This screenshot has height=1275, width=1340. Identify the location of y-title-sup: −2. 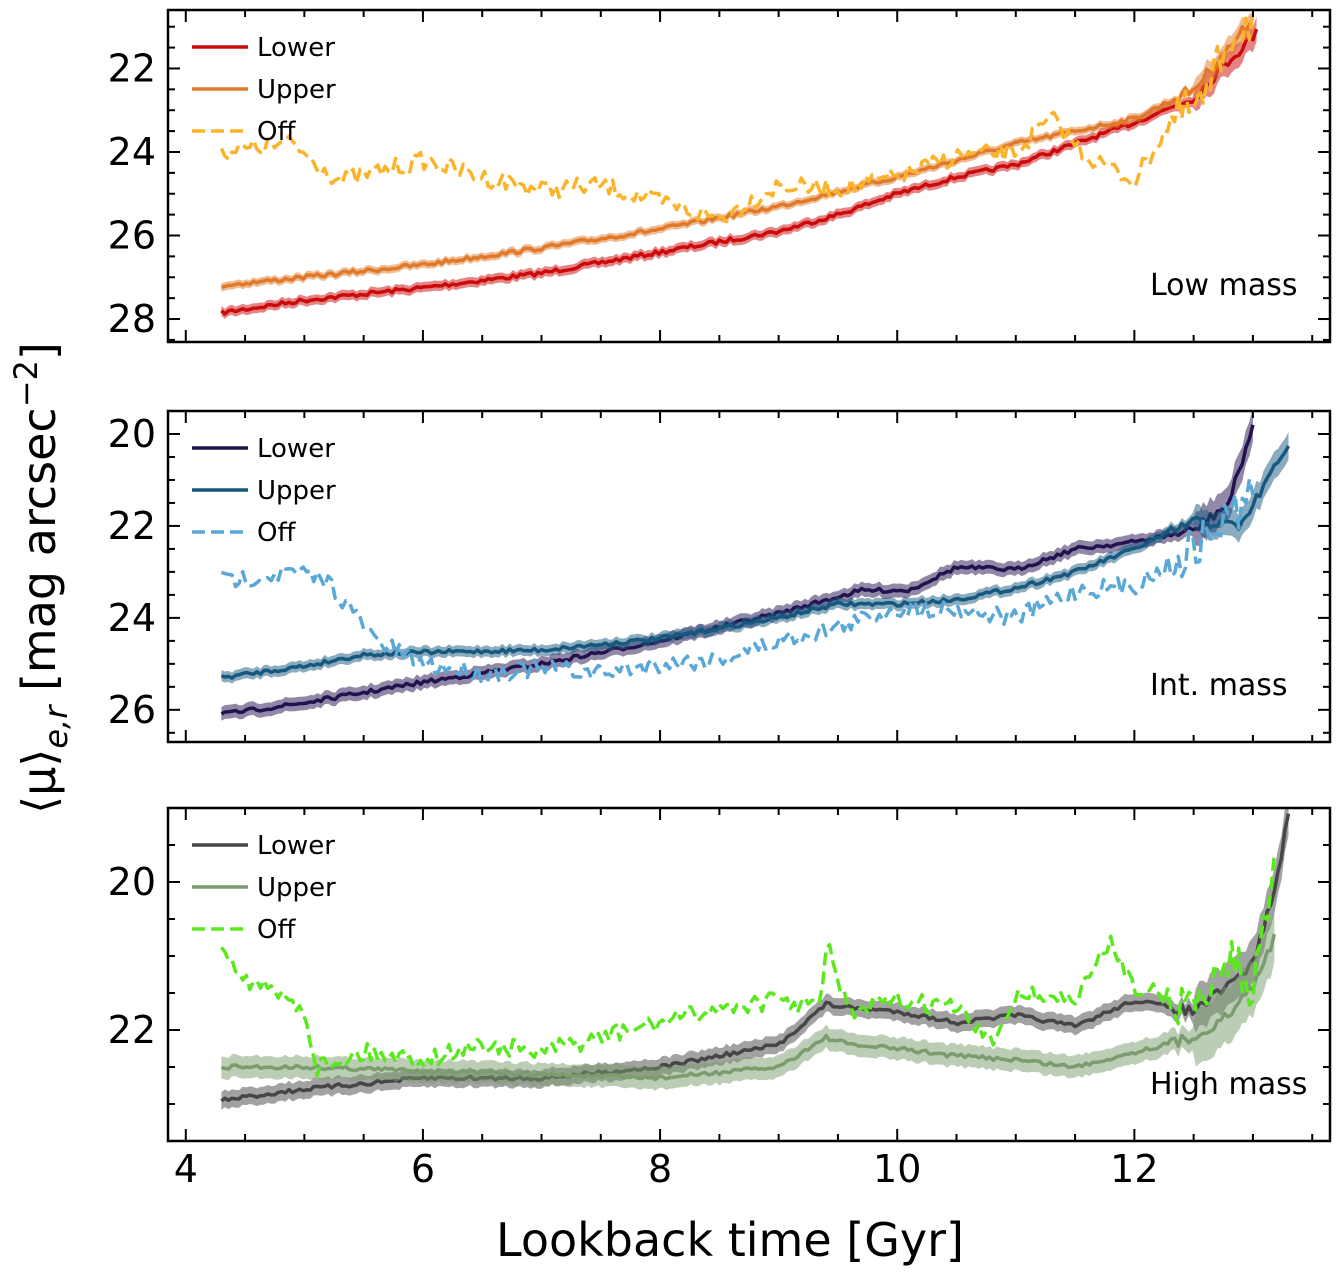
(26, 383).